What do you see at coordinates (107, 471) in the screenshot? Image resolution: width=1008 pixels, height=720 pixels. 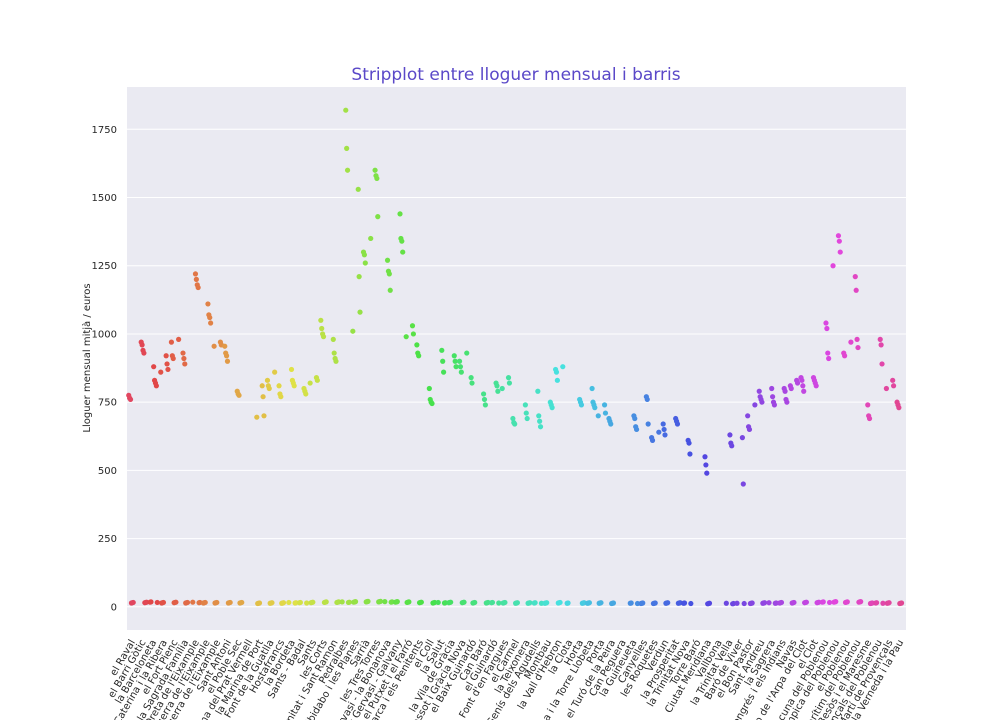 I see `y-tick-label: 500` at bounding box center [107, 471].